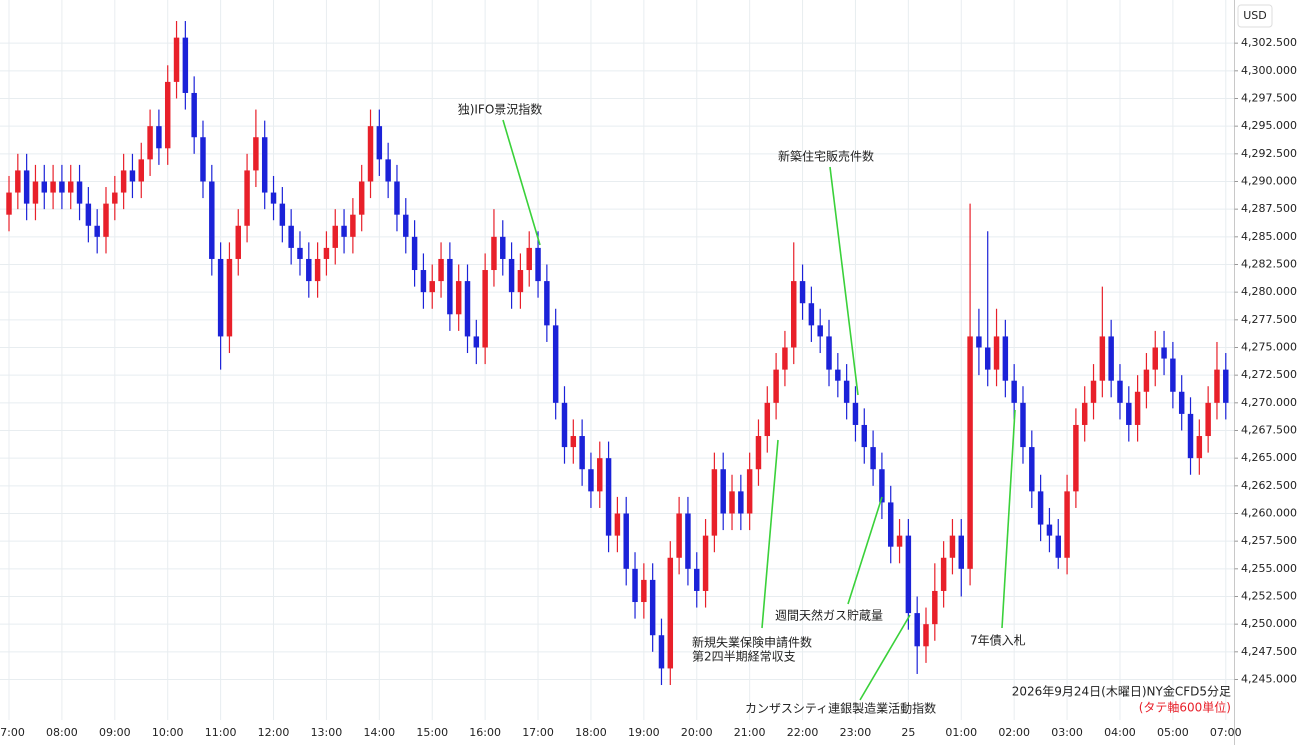 The image size is (1300, 745). I want to click on x-tick-label: 09:00, so click(115, 732).